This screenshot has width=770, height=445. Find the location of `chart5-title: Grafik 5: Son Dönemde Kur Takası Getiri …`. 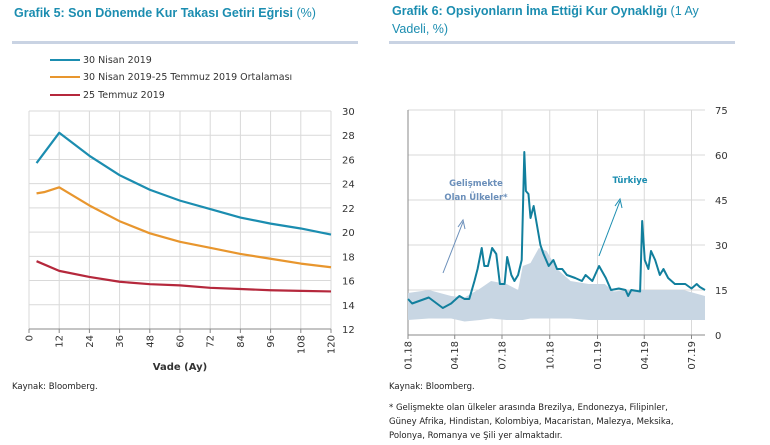

chart5-title: Grafik 5: Son Dönemde Kur Takası Getiri … is located at coordinates (165, 13).